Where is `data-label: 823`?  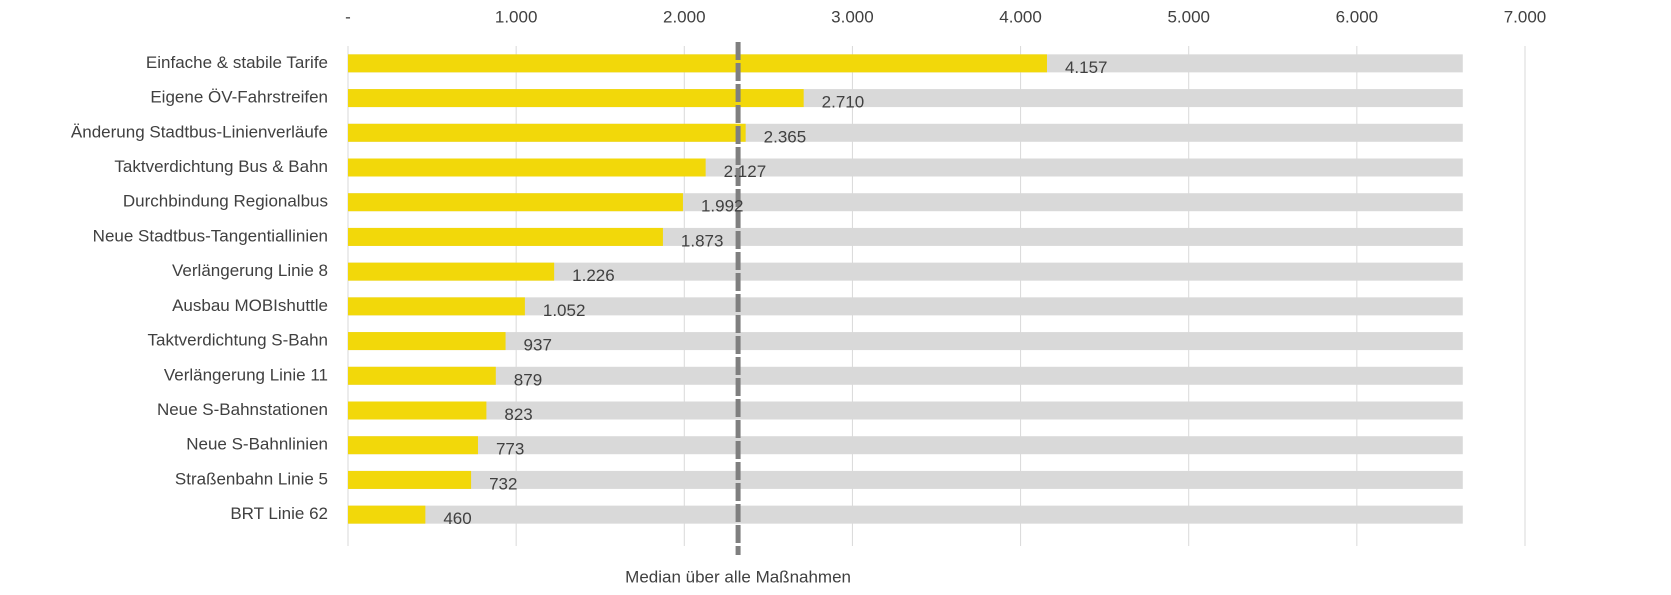 data-label: 823 is located at coordinates (518, 414).